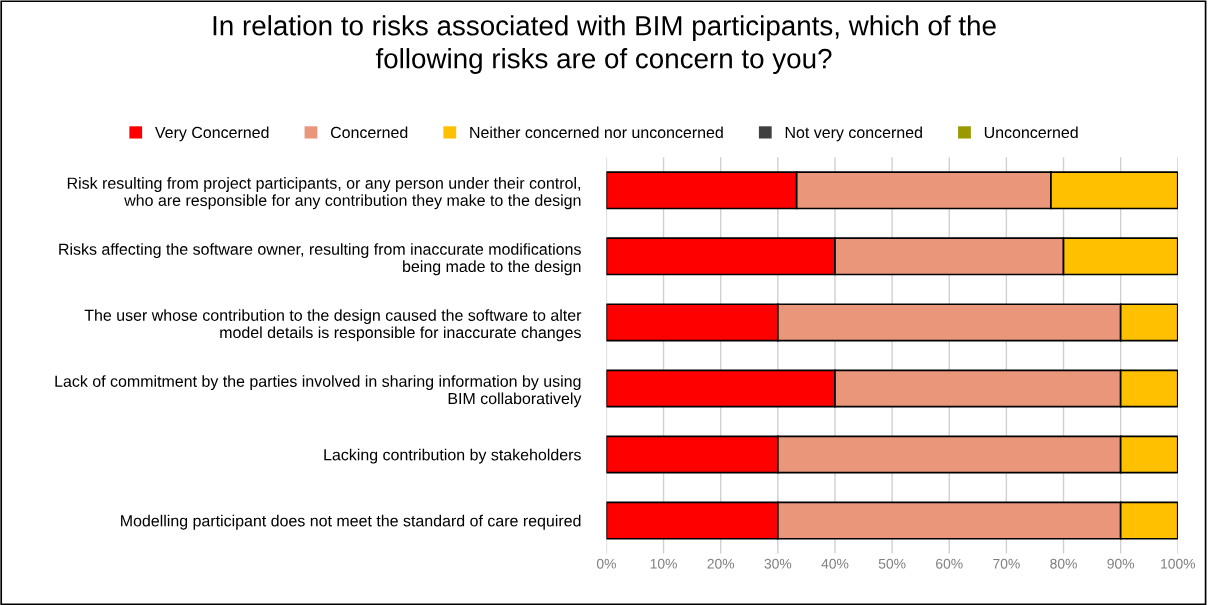 This screenshot has height=605, width=1208. What do you see at coordinates (596, 132) in the screenshot?
I see `legend-label: Neither concerned nor unconcerned` at bounding box center [596, 132].